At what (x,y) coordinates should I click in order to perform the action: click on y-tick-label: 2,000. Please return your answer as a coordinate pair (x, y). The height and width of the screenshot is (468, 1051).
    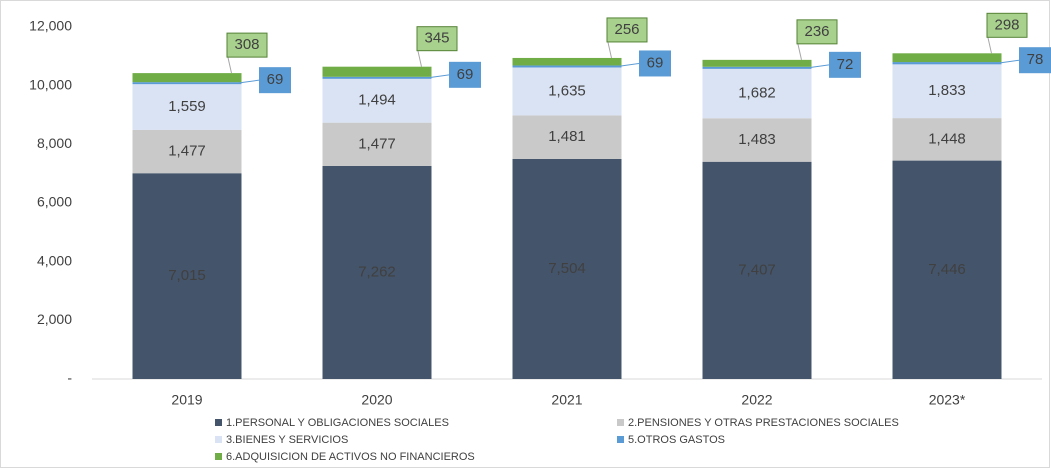
    Looking at the image, I should click on (54, 319).